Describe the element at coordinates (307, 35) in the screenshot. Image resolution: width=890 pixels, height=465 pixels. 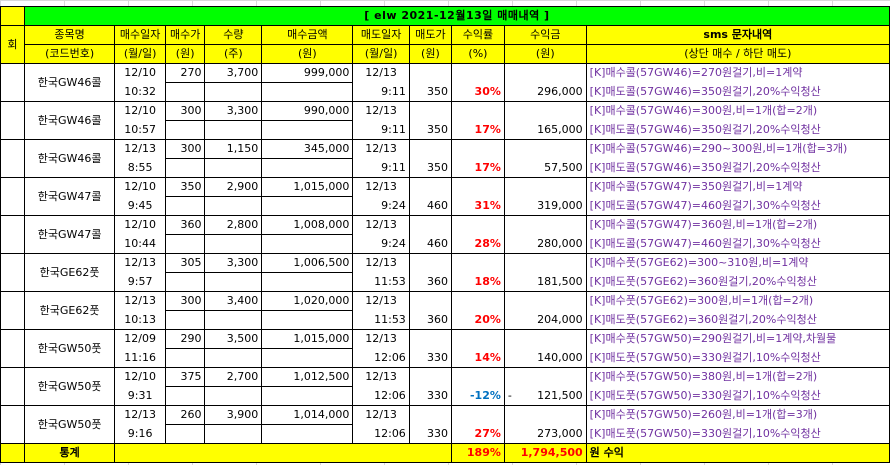
I see `header-buy-amount: 매수금액` at that location.